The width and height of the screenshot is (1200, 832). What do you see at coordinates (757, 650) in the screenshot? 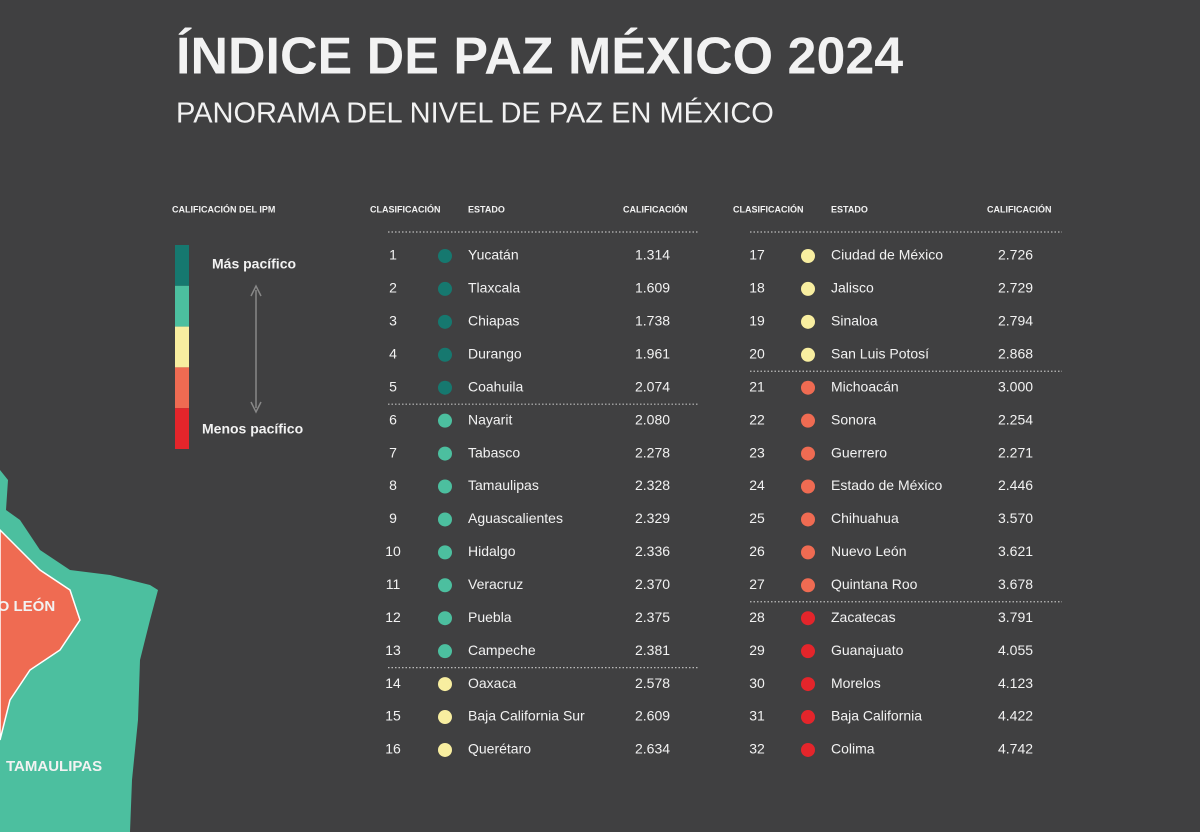
I see `rank: 29` at bounding box center [757, 650].